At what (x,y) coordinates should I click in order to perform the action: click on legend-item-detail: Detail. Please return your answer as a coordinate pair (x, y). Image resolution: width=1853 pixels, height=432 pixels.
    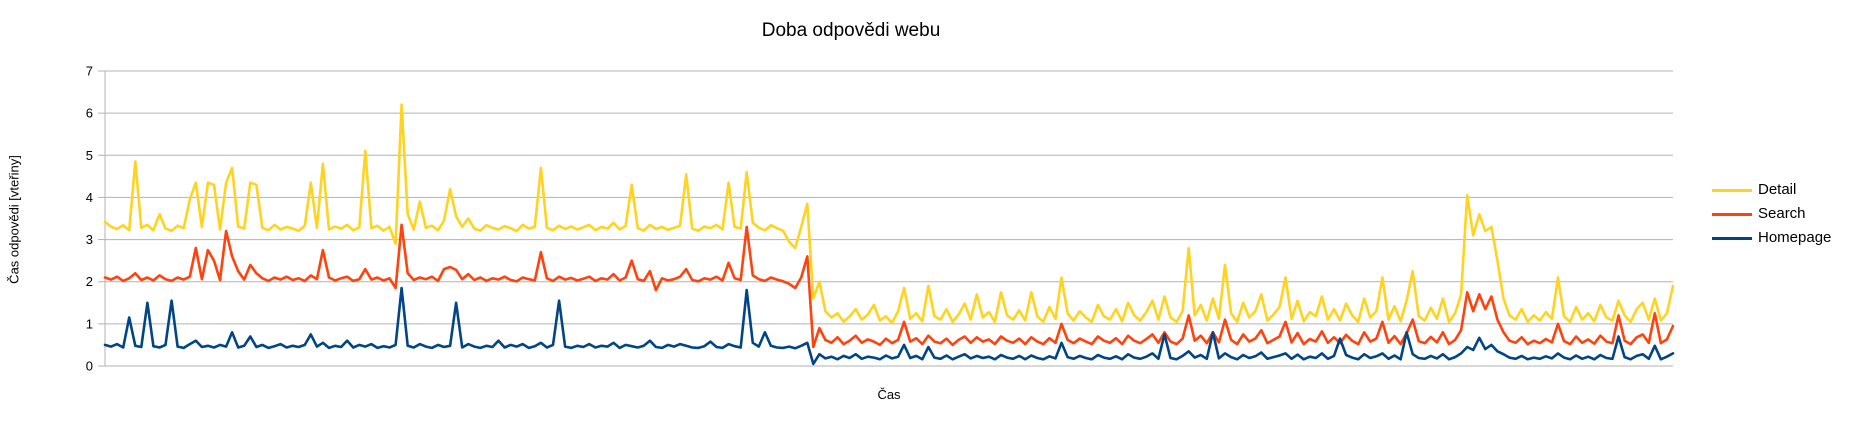
    Looking at the image, I should click on (1771, 190).